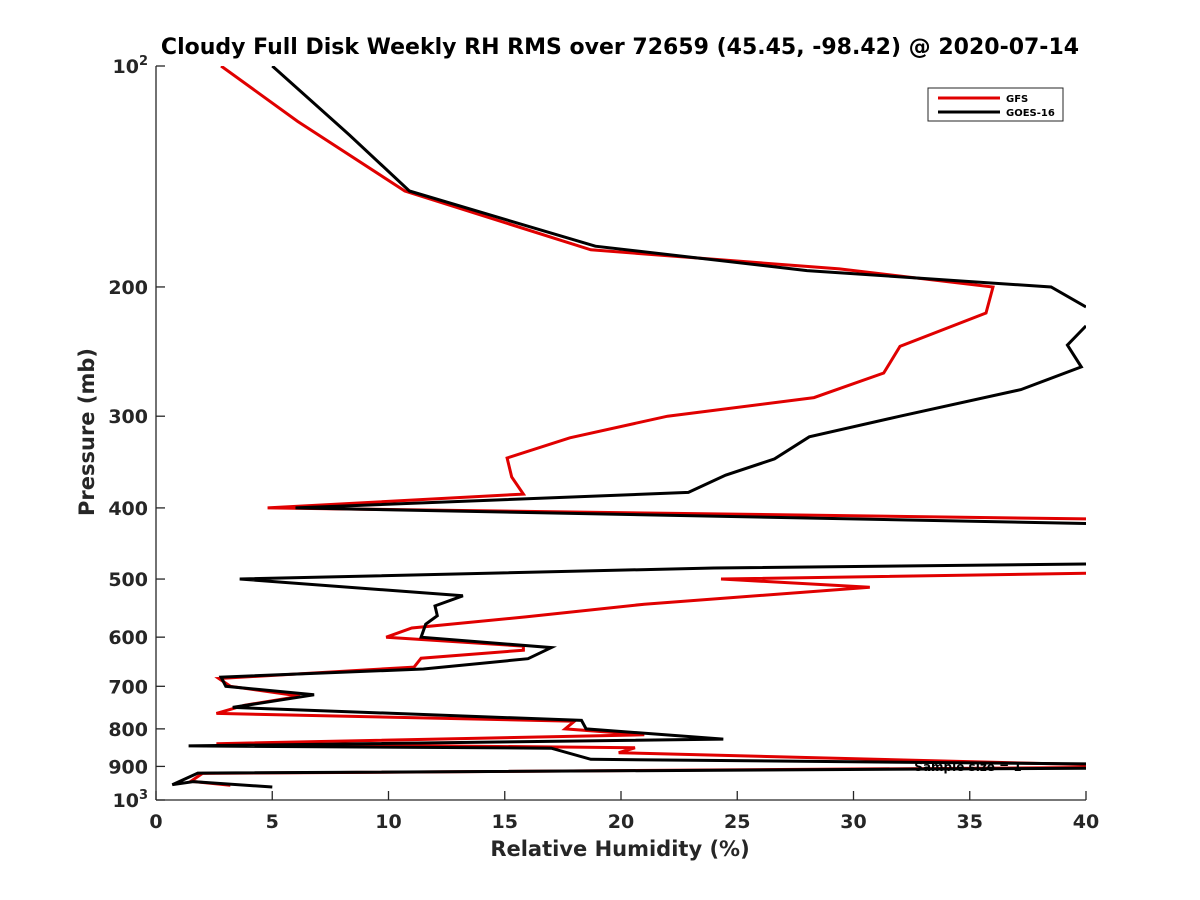 This screenshot has height=900, width=1200. What do you see at coordinates (128, 767) in the screenshot?
I see `y-tick-label: 900` at bounding box center [128, 767].